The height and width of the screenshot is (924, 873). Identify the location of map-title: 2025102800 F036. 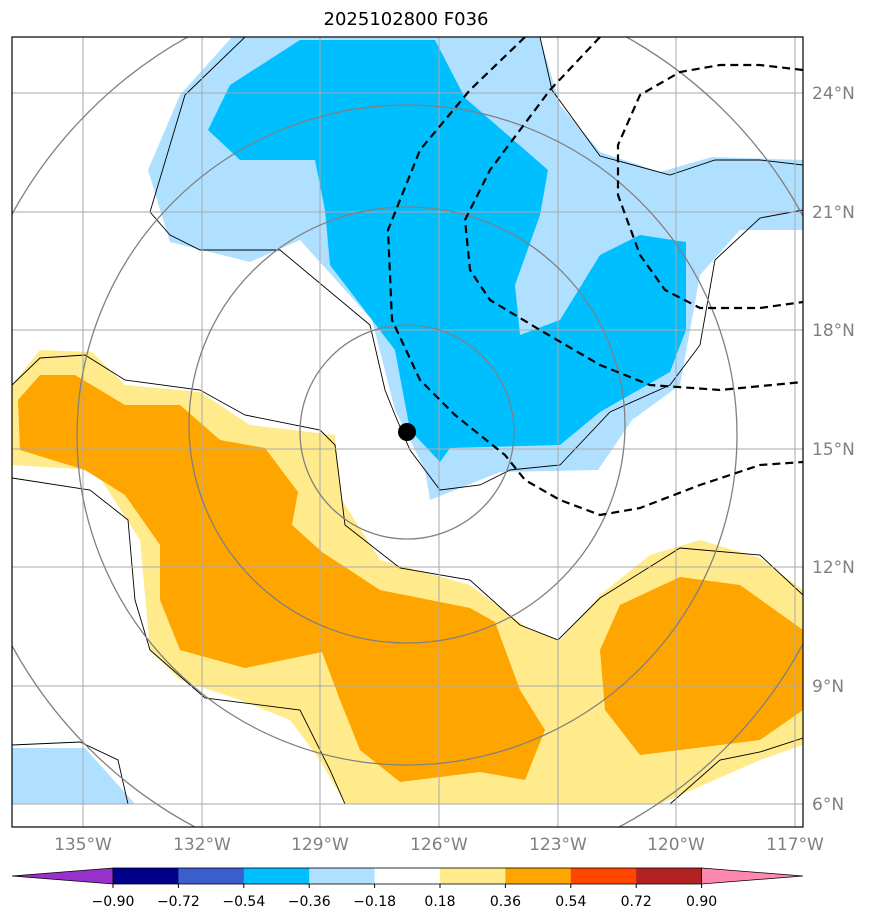
(406, 19).